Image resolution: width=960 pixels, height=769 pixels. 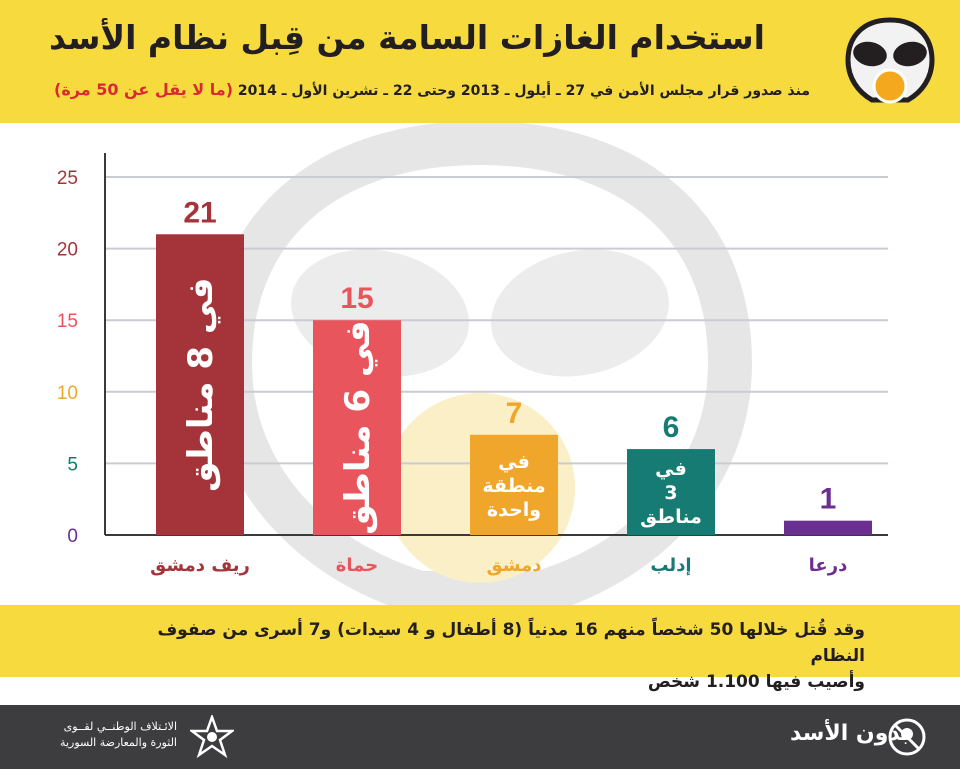 What do you see at coordinates (118, 742) in the screenshot?
I see `coalition-line-2: الثورة والمعارضة السورية` at bounding box center [118, 742].